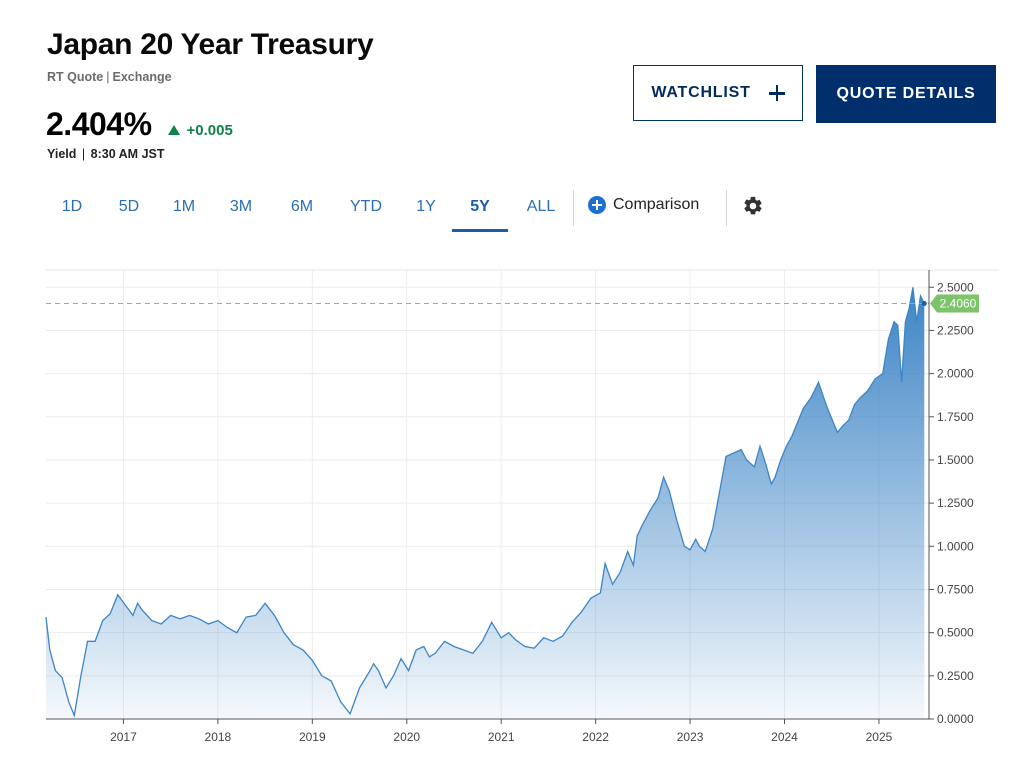  What do you see at coordinates (426, 206) in the screenshot?
I see `range-tab-1y: 1Y` at bounding box center [426, 206].